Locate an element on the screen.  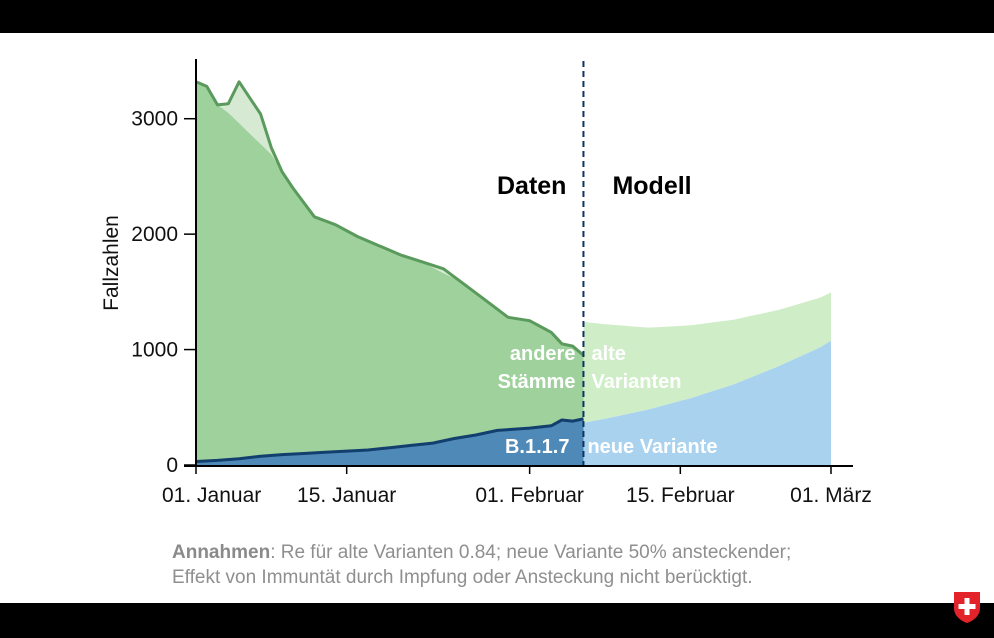
x-tick-label: 01. Januar is located at coordinates (211, 495).